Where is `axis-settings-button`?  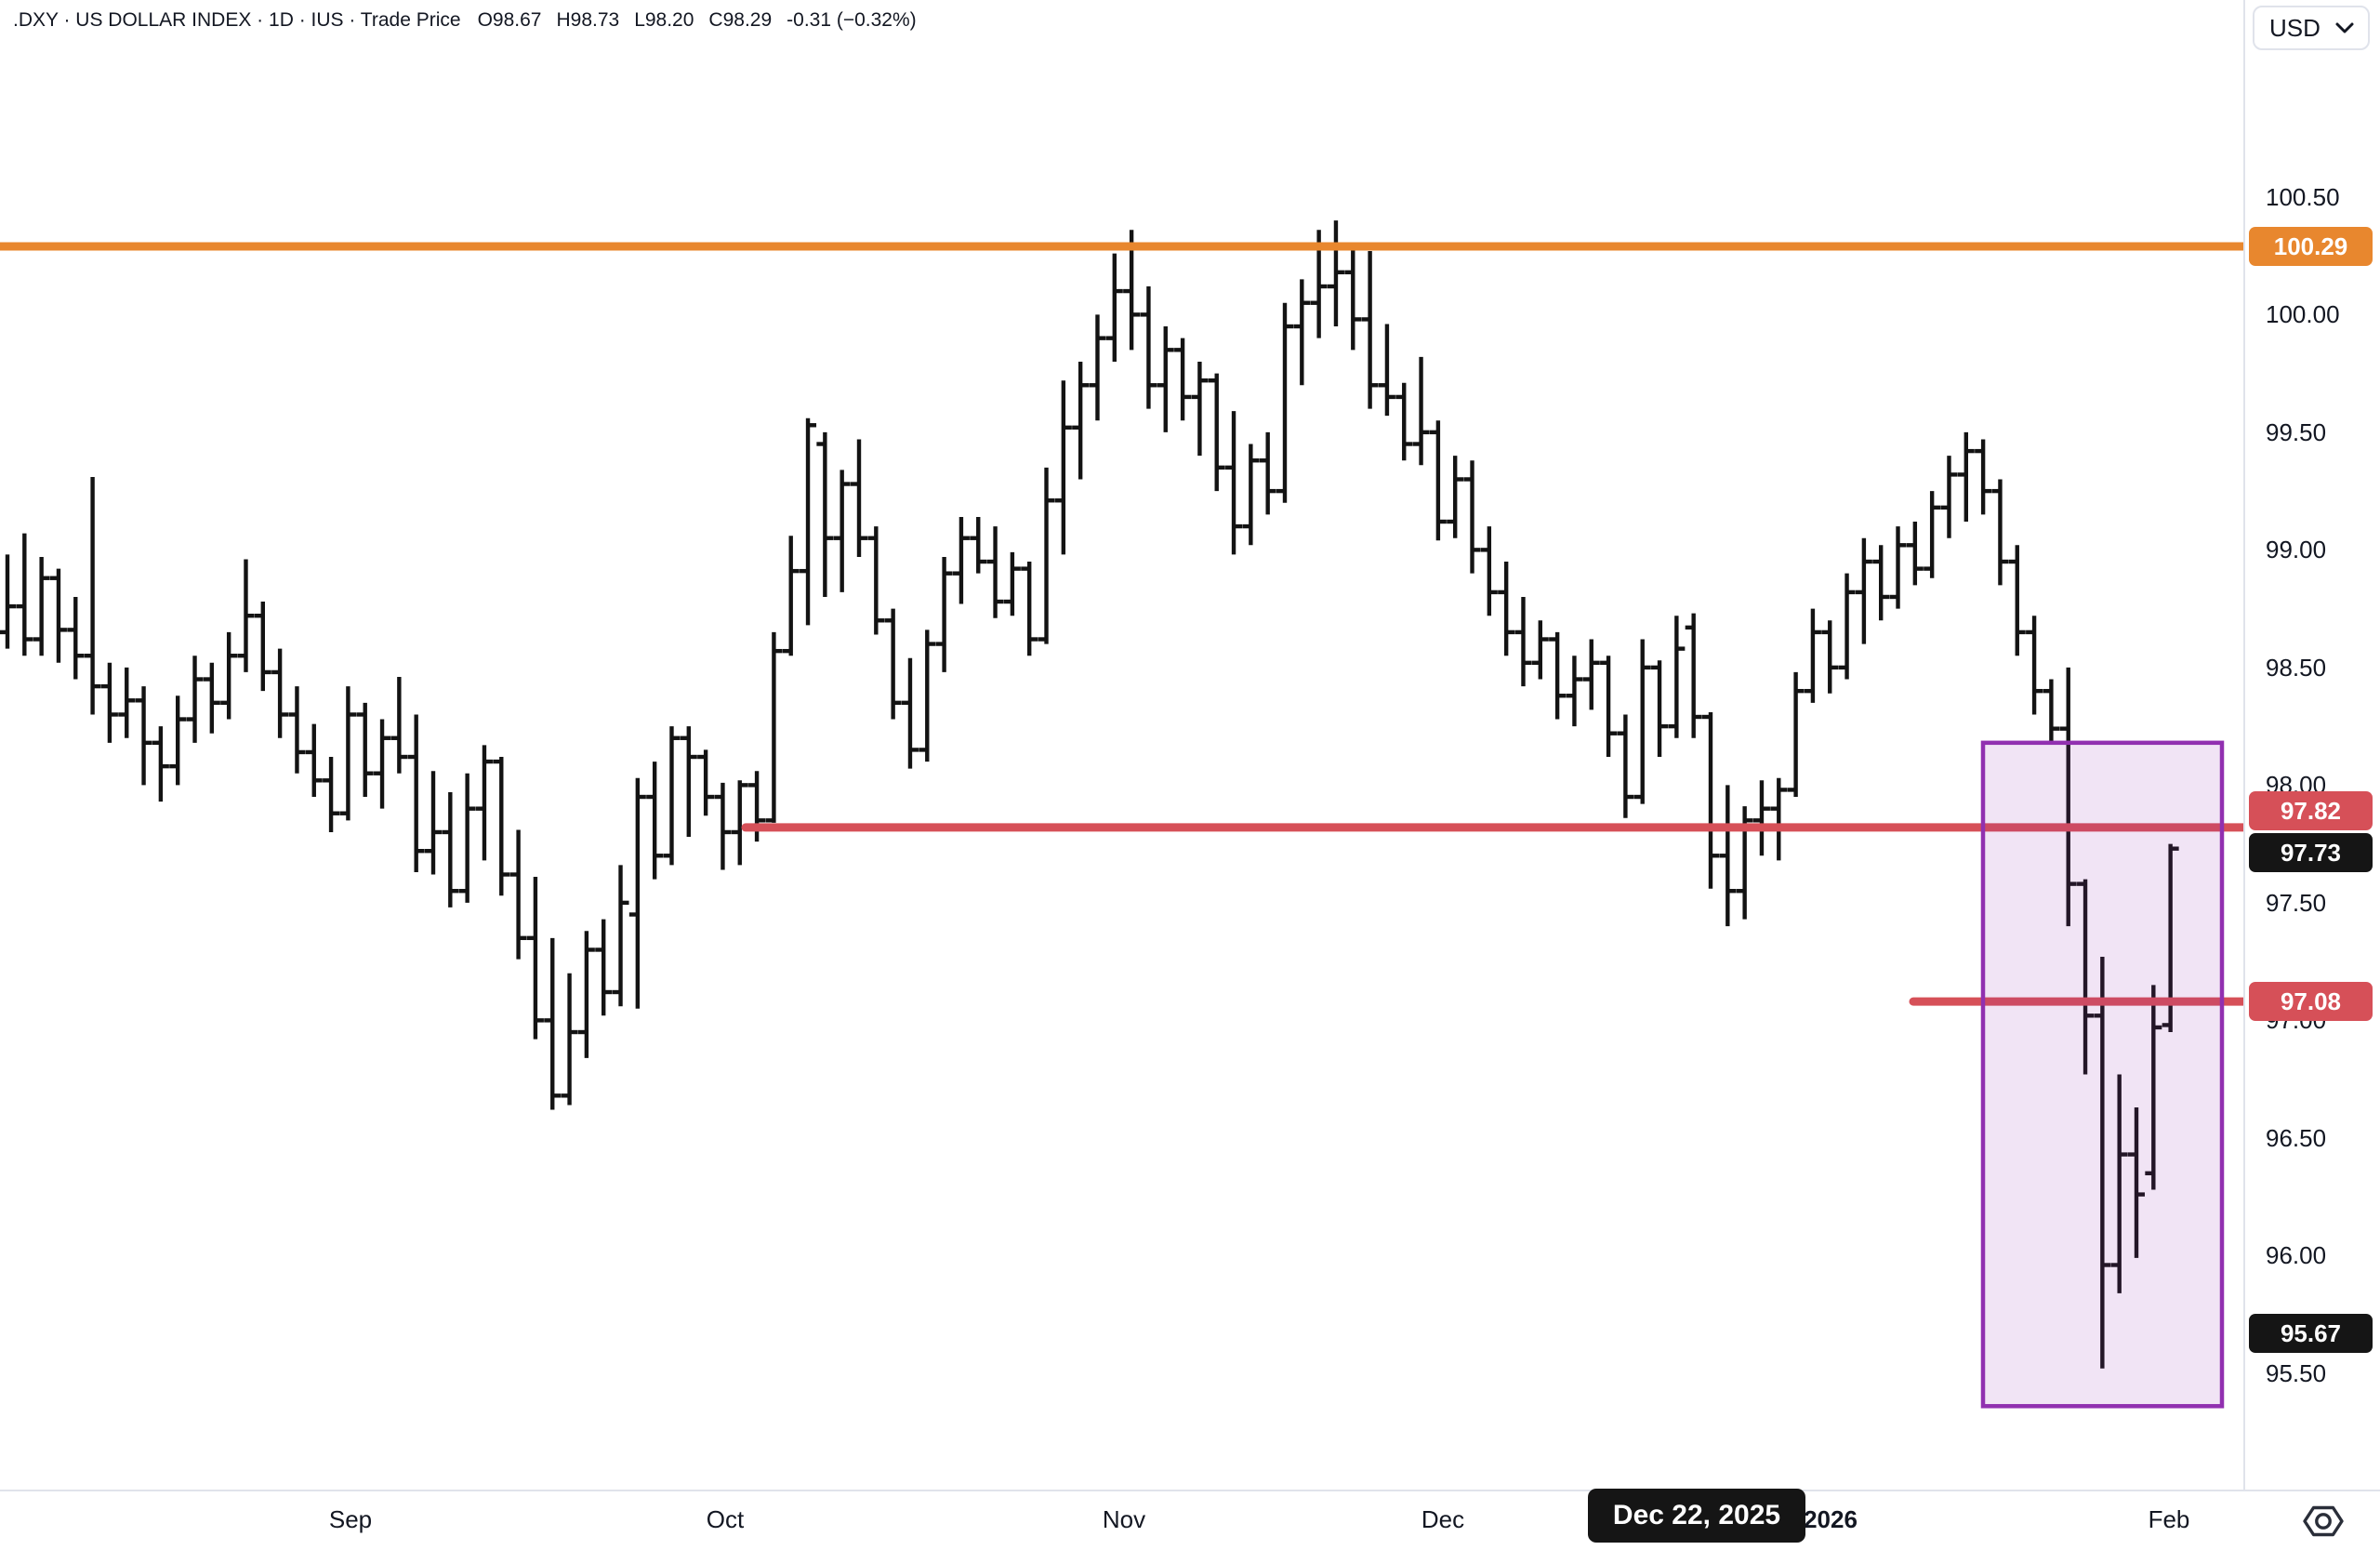 axis-settings-button is located at coordinates (2323, 1521).